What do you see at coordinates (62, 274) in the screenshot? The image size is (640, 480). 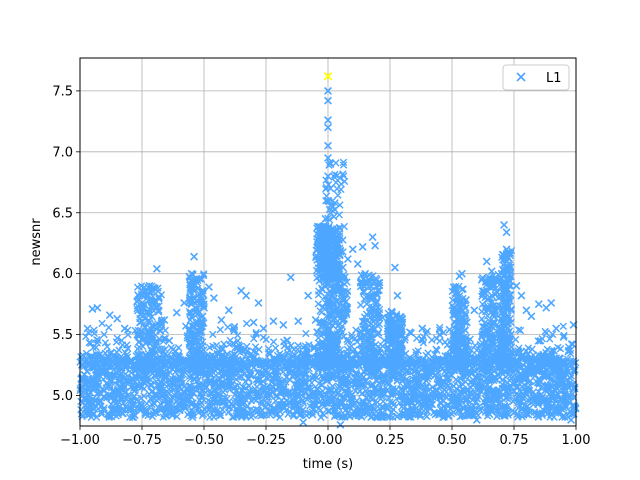 I see `y-tick-label: 6.0` at bounding box center [62, 274].